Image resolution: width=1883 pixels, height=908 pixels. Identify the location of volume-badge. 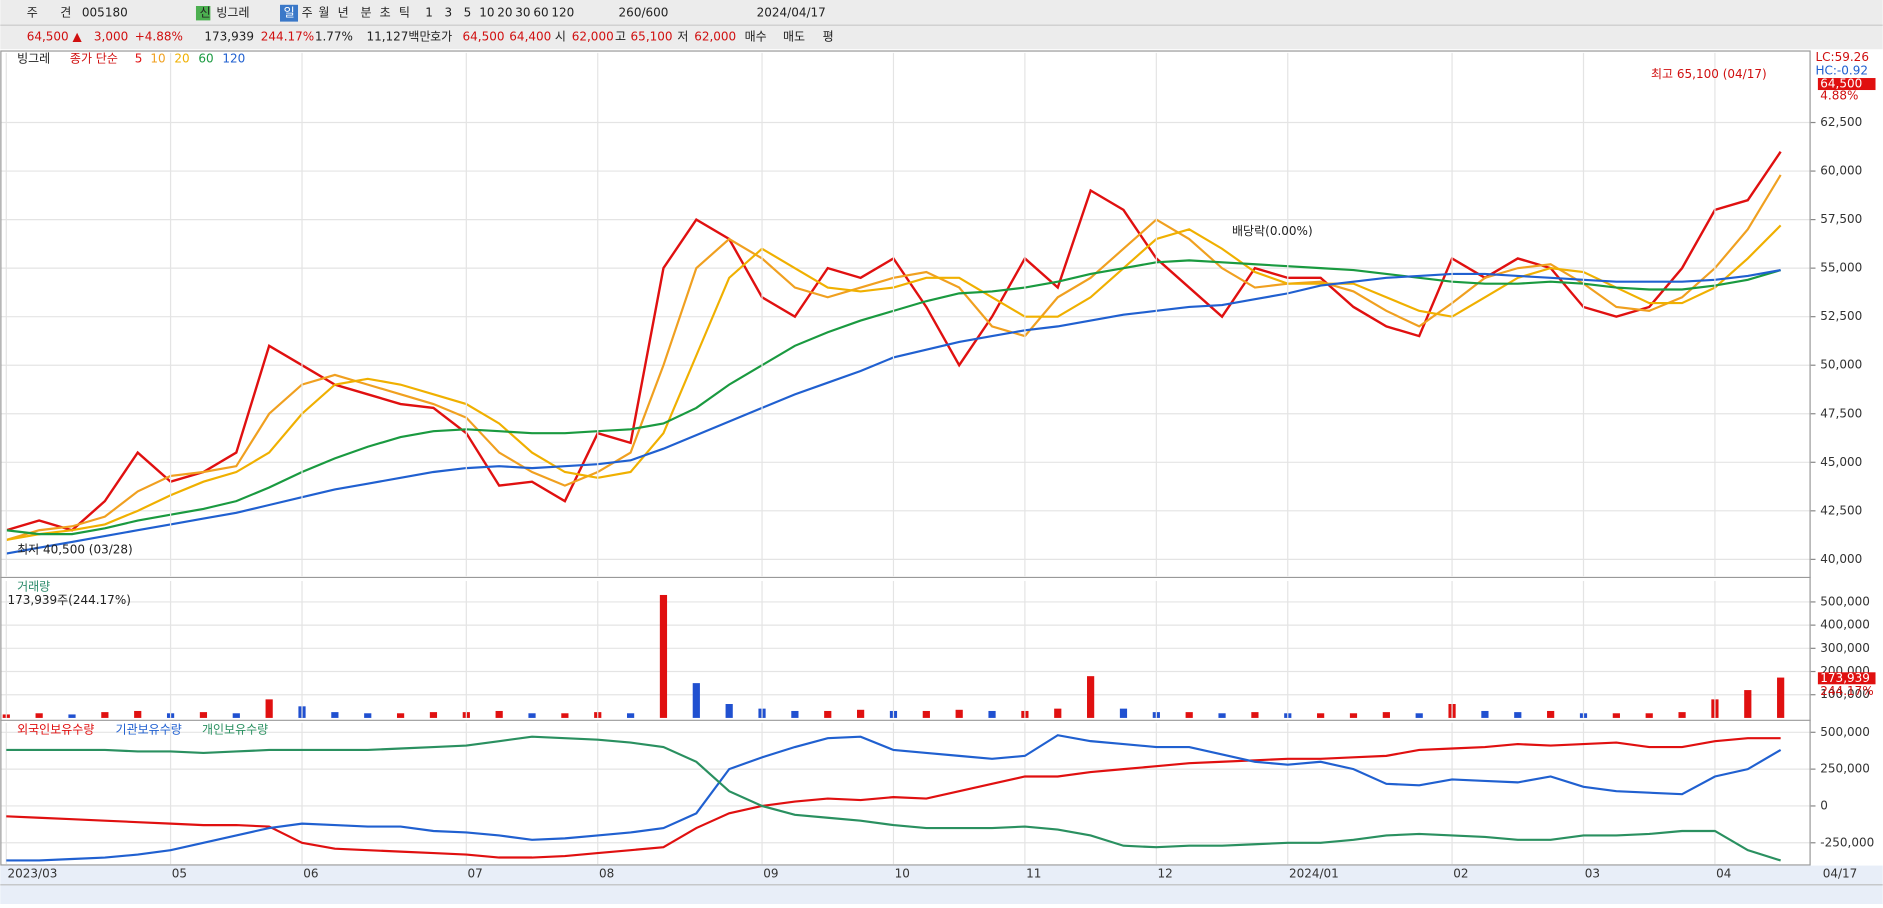
(1846, 678).